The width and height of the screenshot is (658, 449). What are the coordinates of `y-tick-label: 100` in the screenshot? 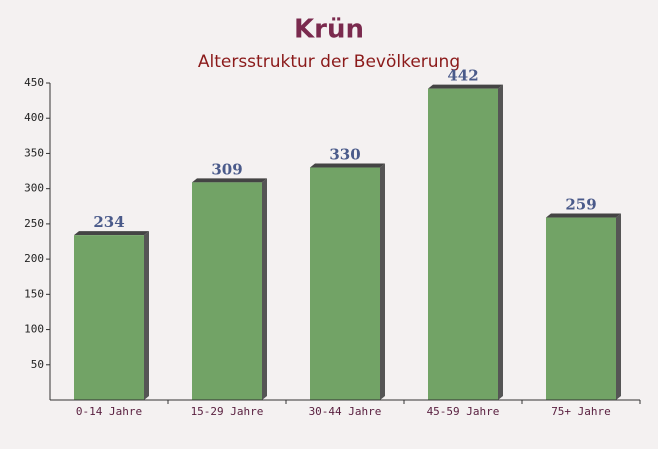 It's located at (34, 329).